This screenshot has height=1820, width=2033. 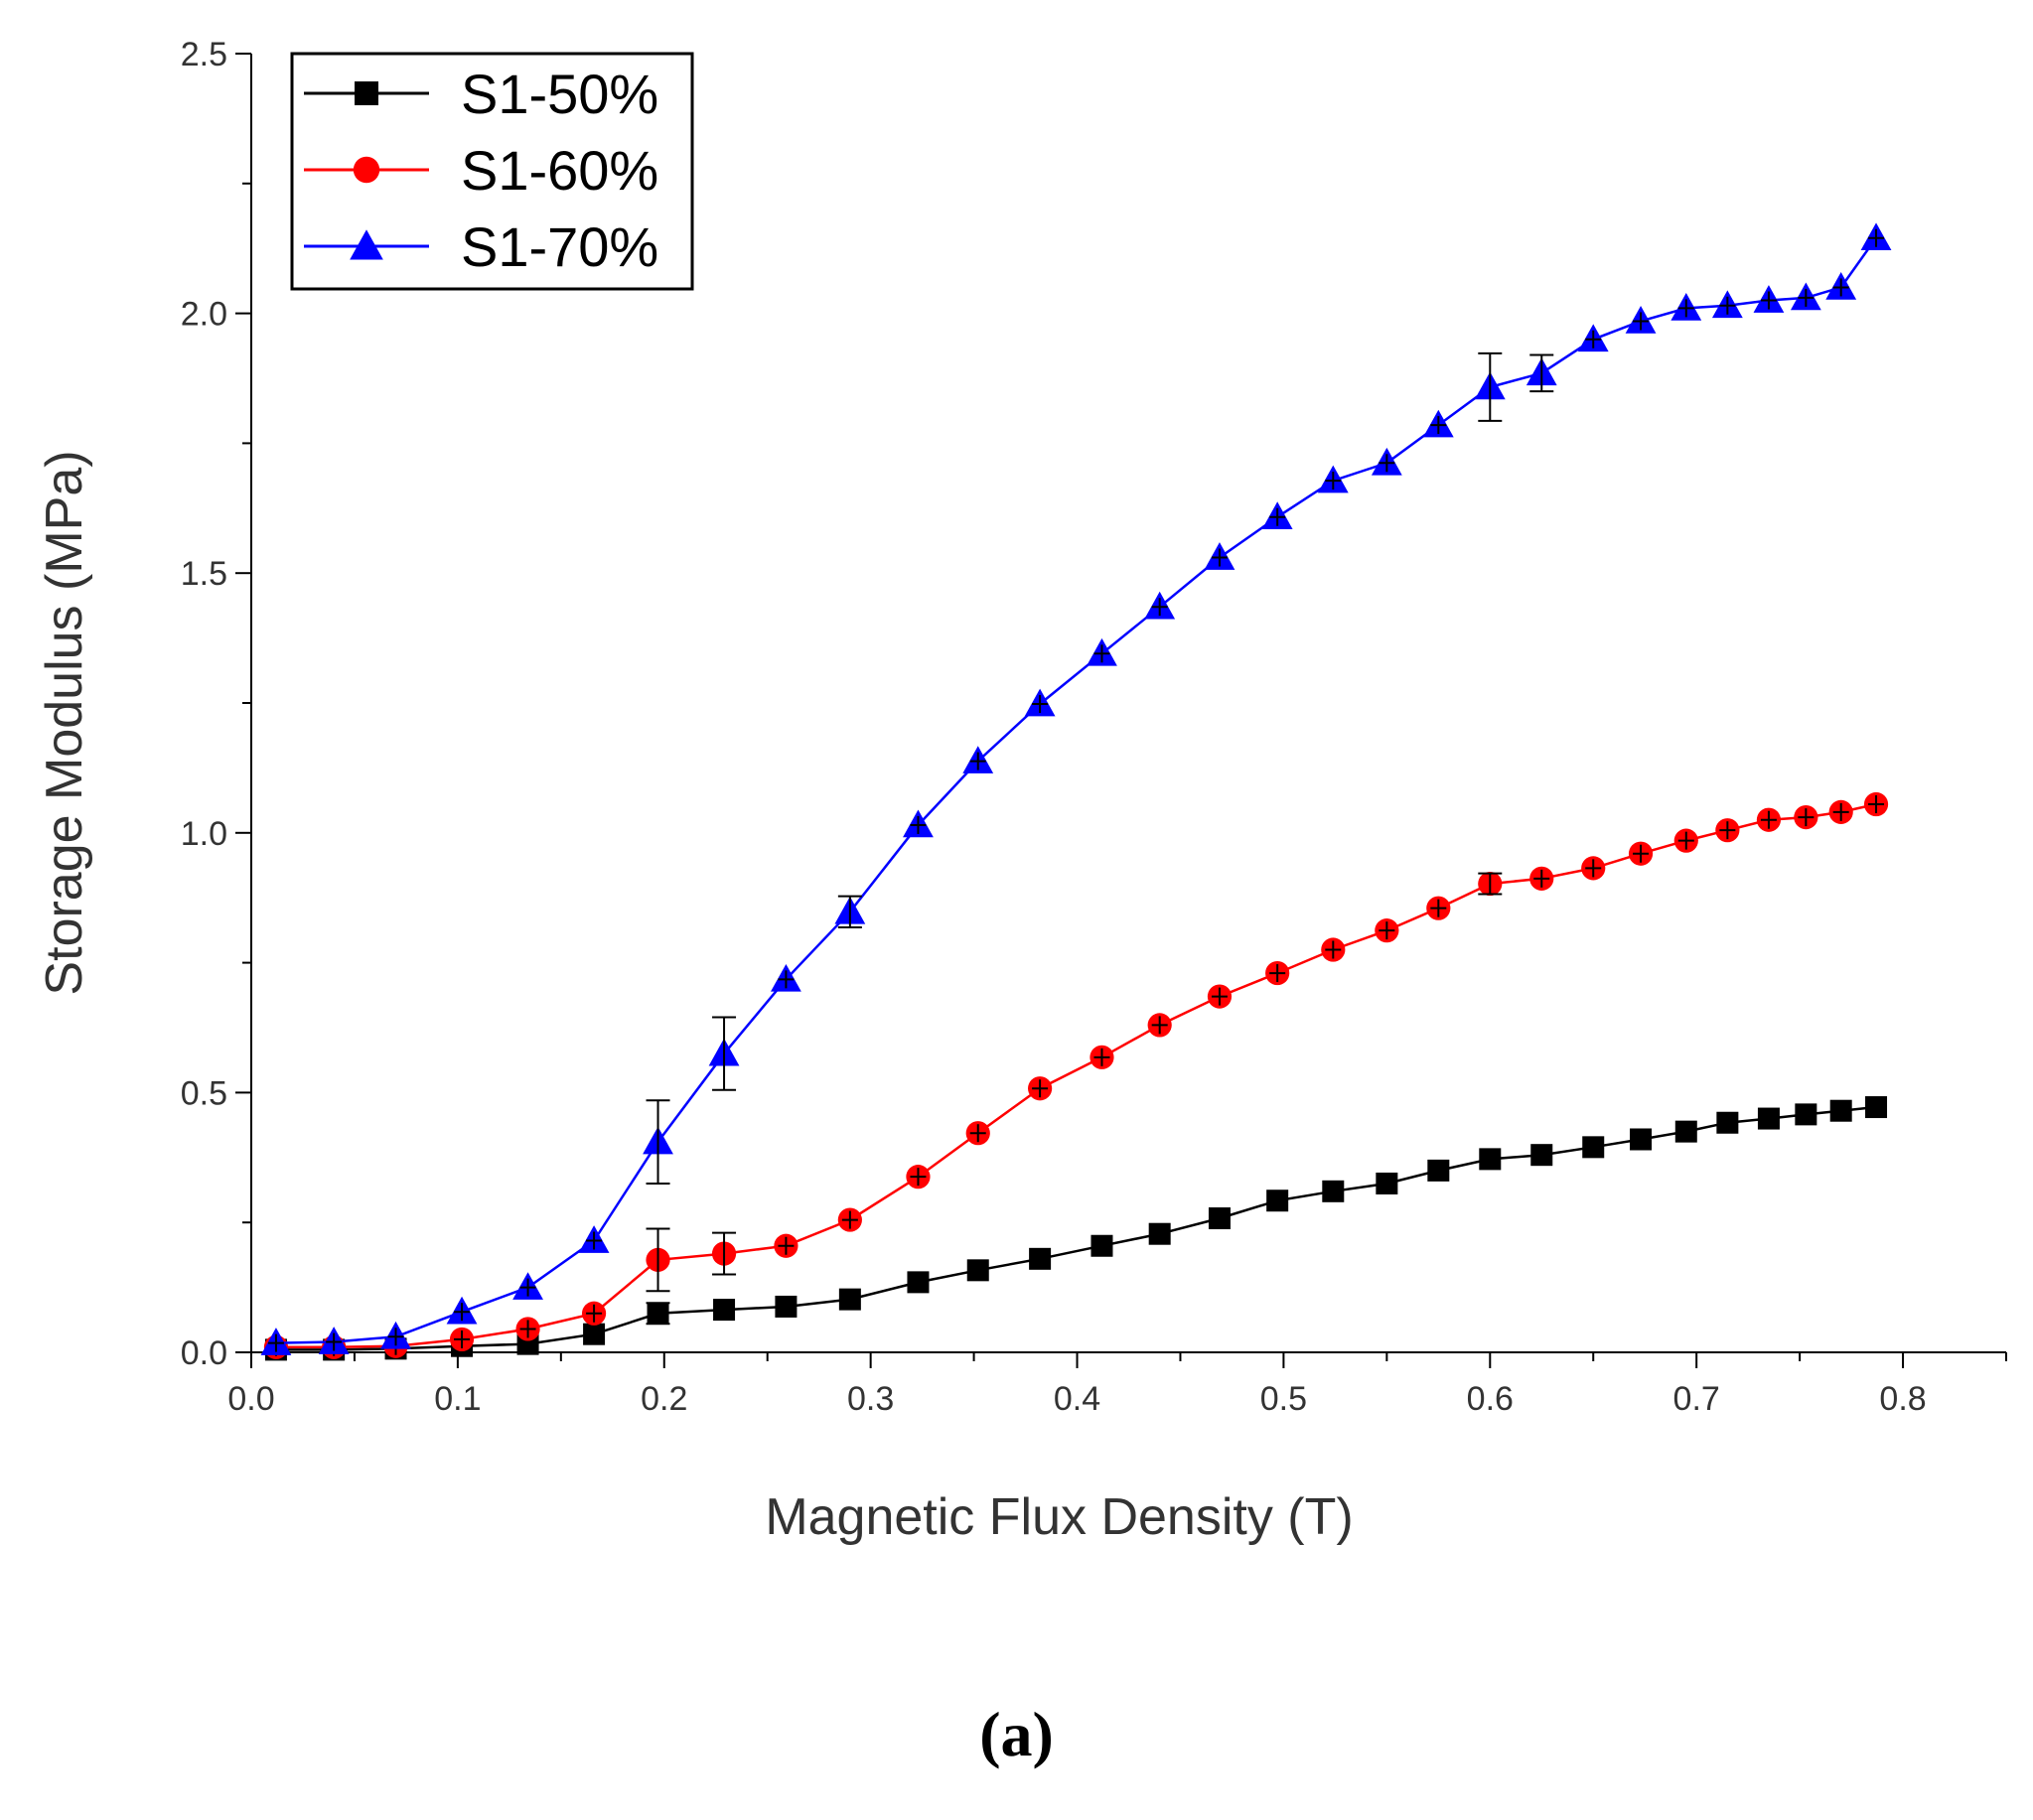 What do you see at coordinates (559, 170) in the screenshot?
I see `legend-label: S1-60%` at bounding box center [559, 170].